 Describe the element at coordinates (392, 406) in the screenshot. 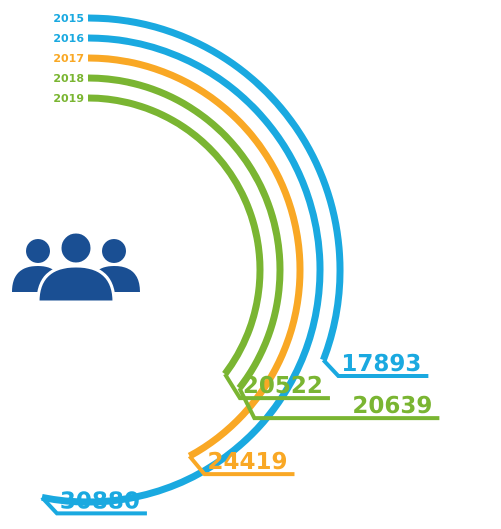

I see `value-label: 20639` at that location.